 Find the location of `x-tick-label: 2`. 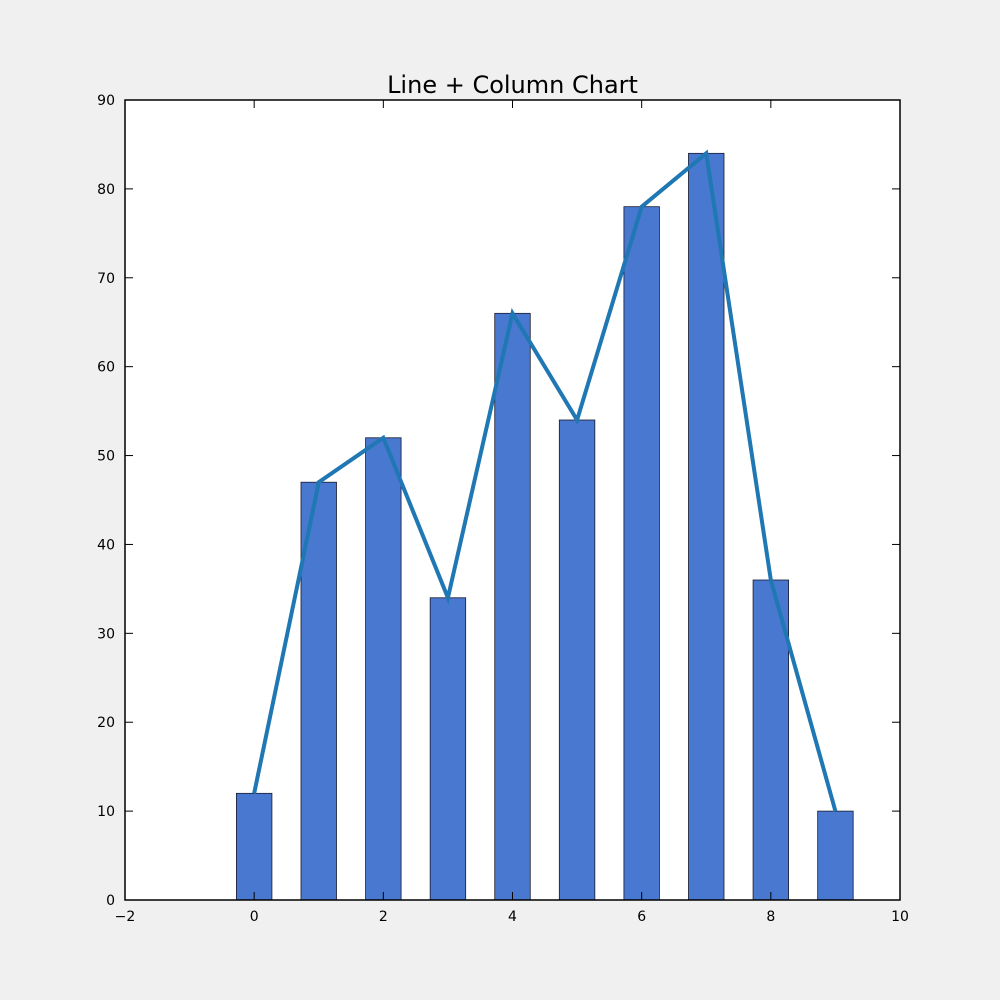

x-tick-label: 2 is located at coordinates (383, 917).